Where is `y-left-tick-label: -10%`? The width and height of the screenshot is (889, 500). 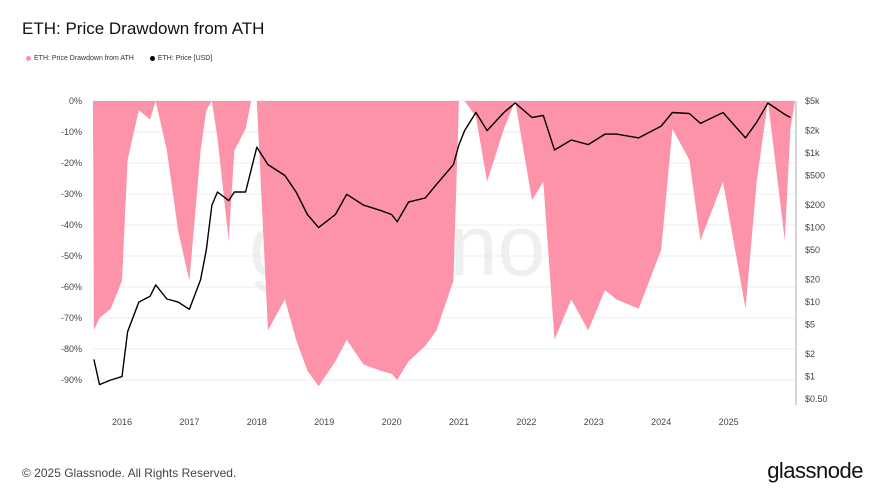
y-left-tick-label: -10% is located at coordinates (71, 132).